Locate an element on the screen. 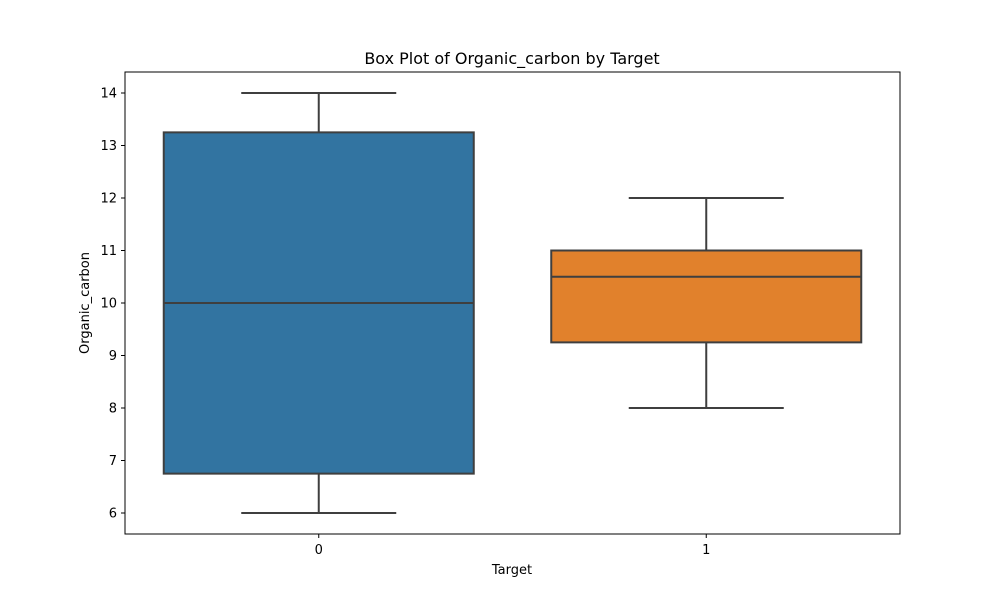  y-axis: 6 7 8 9 10 11 12 13 14 is located at coordinates (112, 304).